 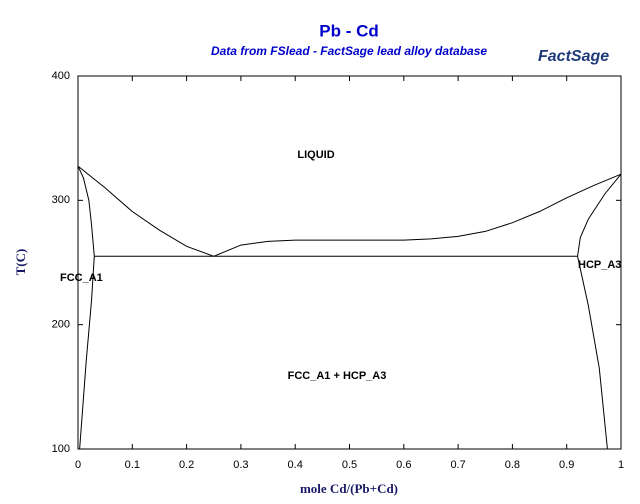 What do you see at coordinates (61, 200) in the screenshot?
I see `y-tick-label: 300` at bounding box center [61, 200].